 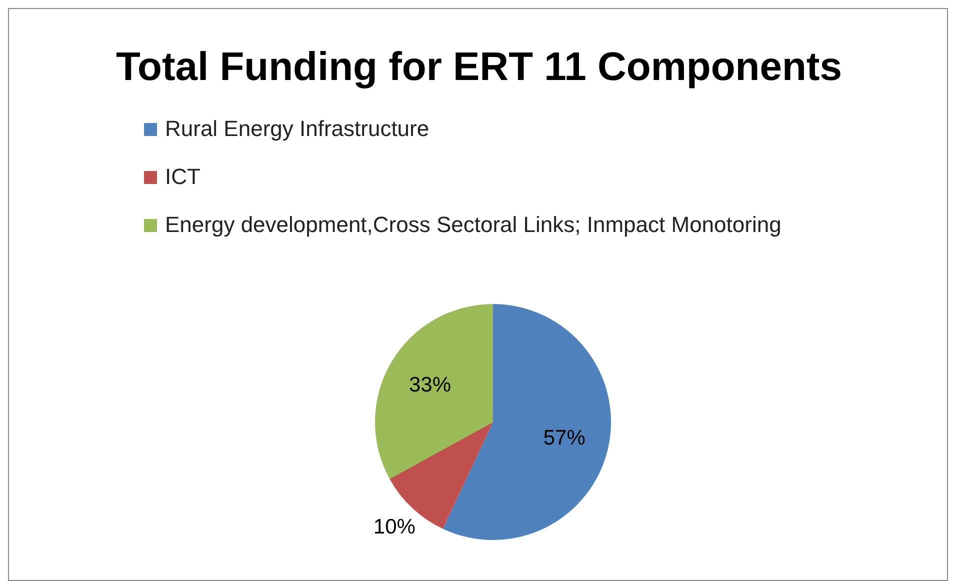 What do you see at coordinates (479, 67) in the screenshot?
I see `chart-title: Total Funding for ERT 11 Components` at bounding box center [479, 67].